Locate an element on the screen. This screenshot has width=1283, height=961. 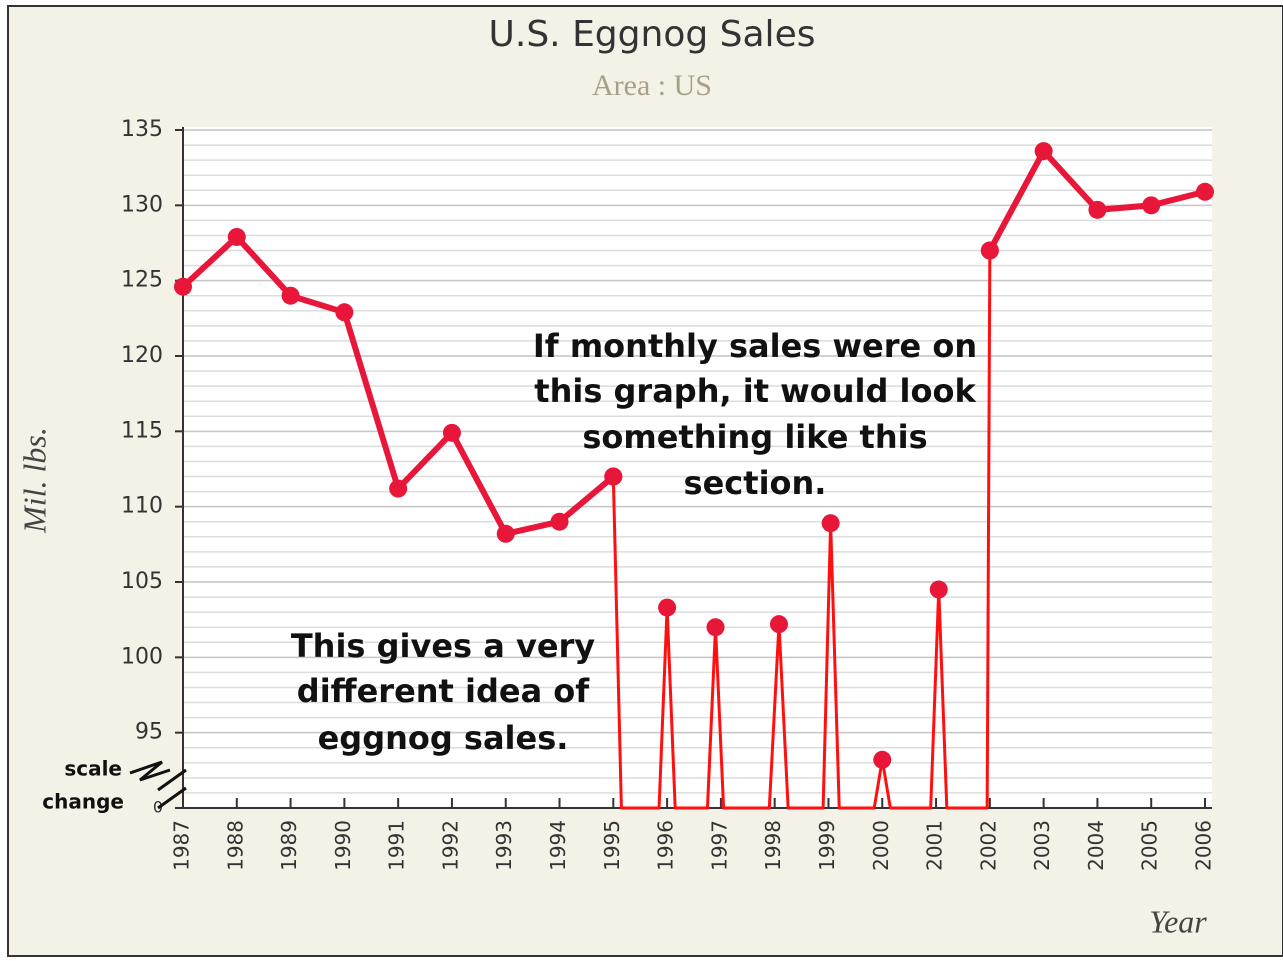
annotation: eggnog sales. is located at coordinates (443, 738).